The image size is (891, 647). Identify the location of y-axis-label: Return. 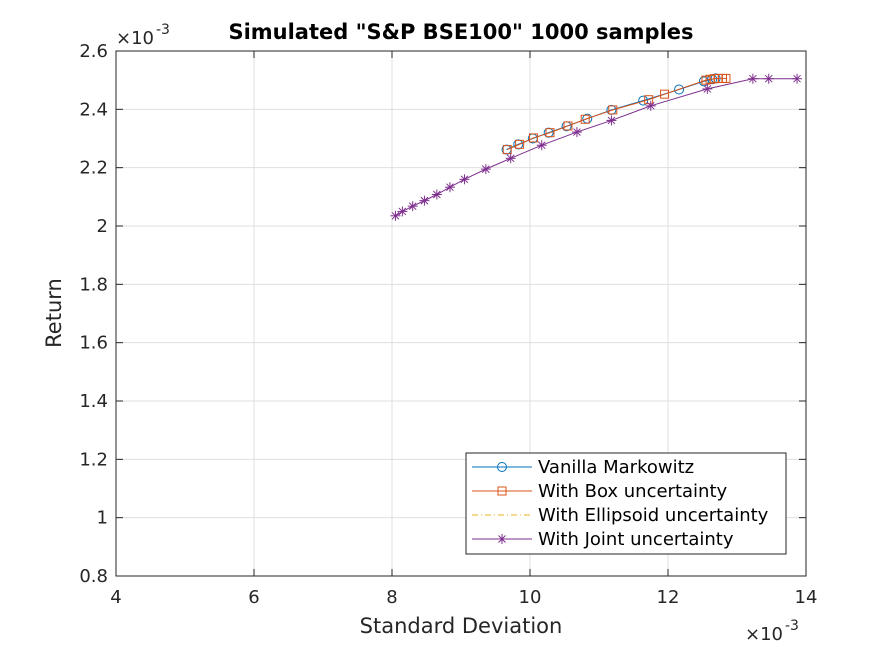
(54, 313).